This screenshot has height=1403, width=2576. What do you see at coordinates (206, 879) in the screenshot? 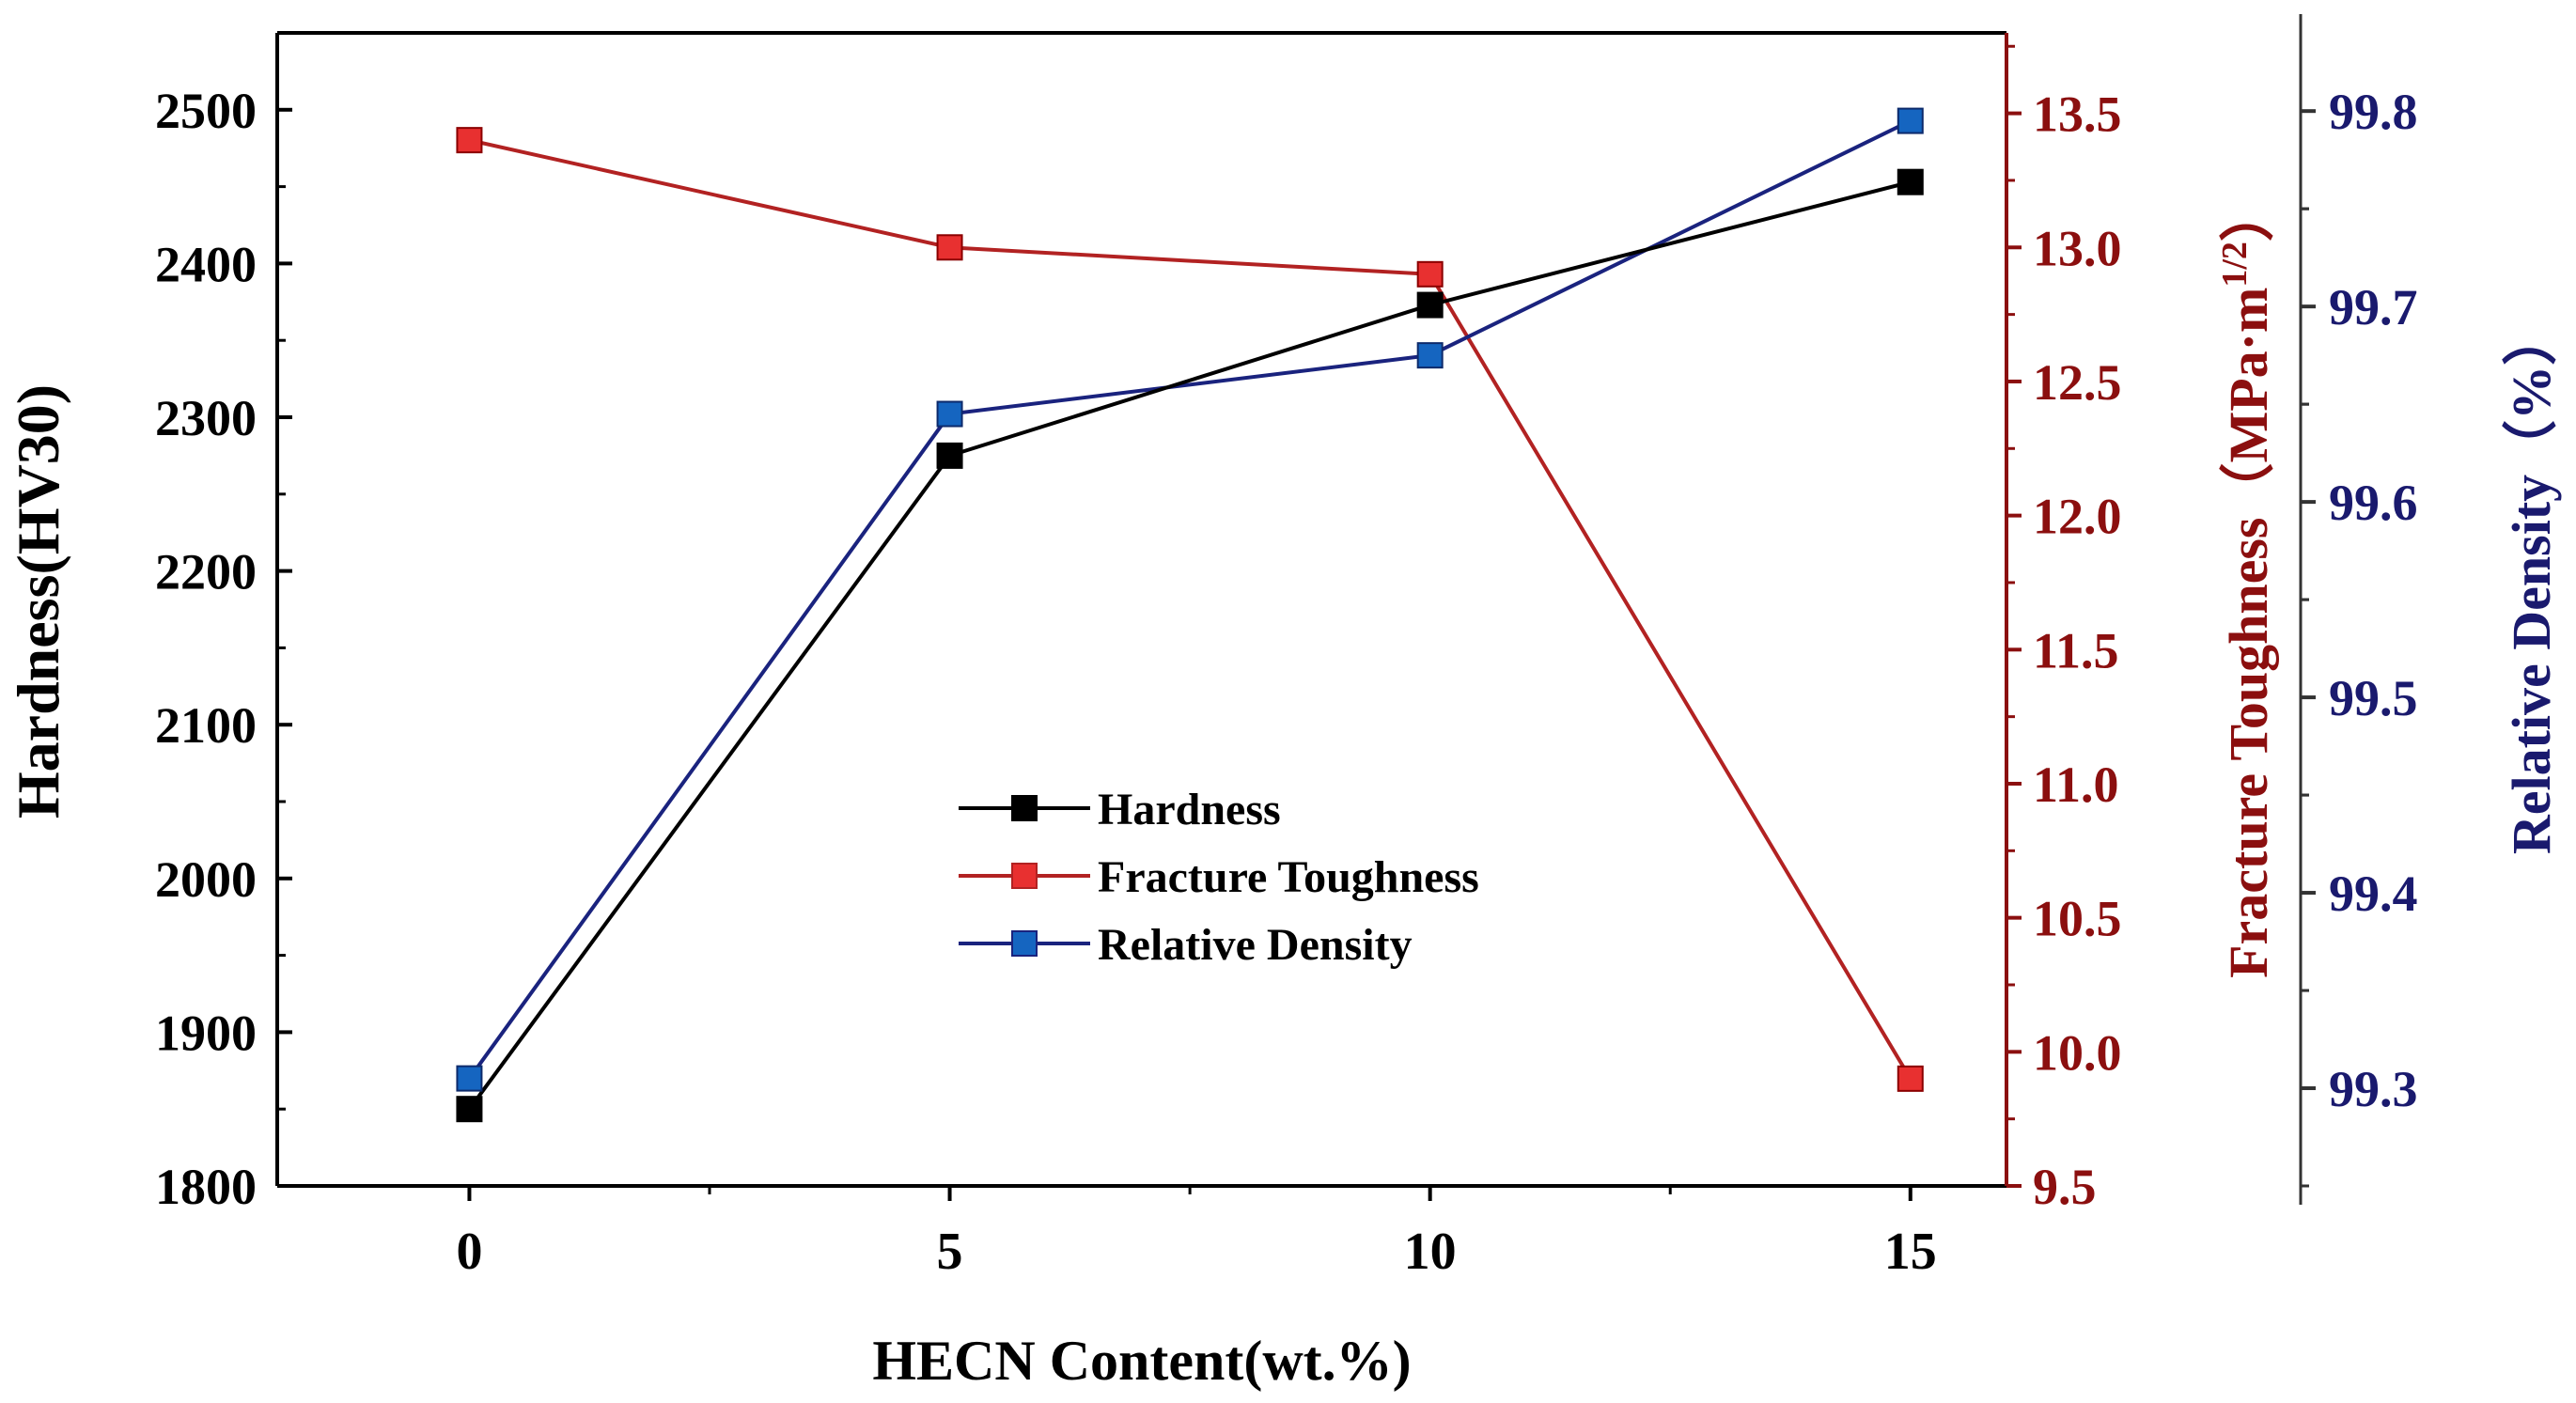
I see `left-tick-label: 2000` at bounding box center [206, 879].